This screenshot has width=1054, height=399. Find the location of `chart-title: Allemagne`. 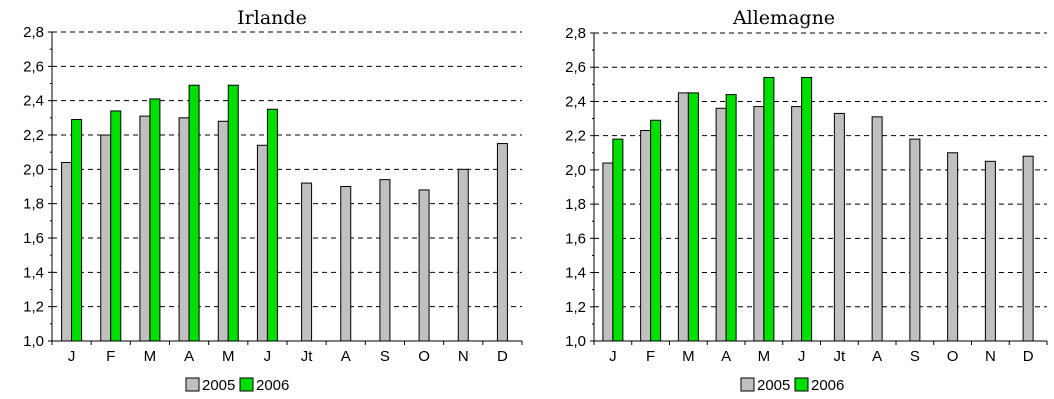

chart-title: Allemagne is located at coordinates (783, 18).